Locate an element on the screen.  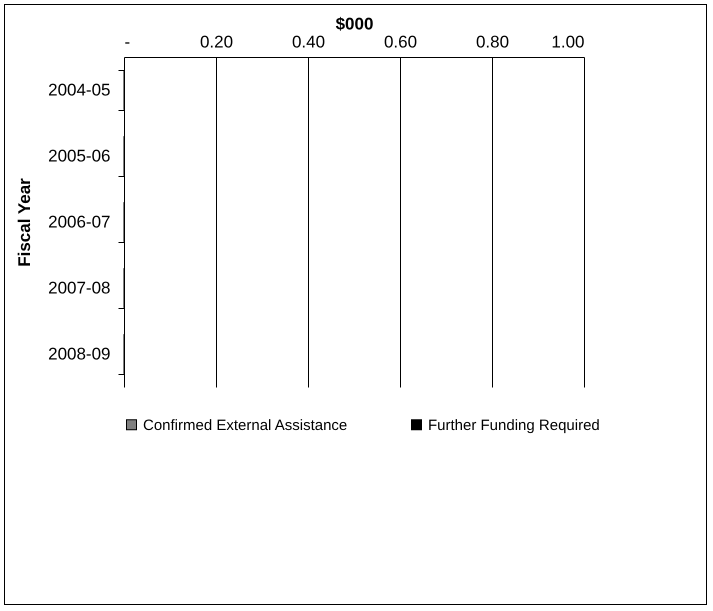
legend-label: Confirmed External Assistance is located at coordinates (245, 425).